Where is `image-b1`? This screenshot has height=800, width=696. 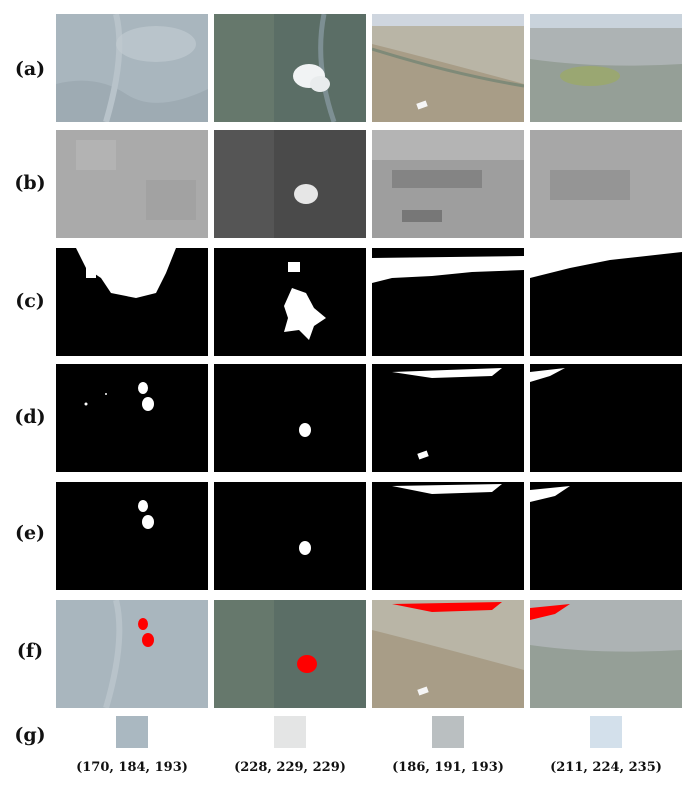 image-b1 is located at coordinates (132, 184).